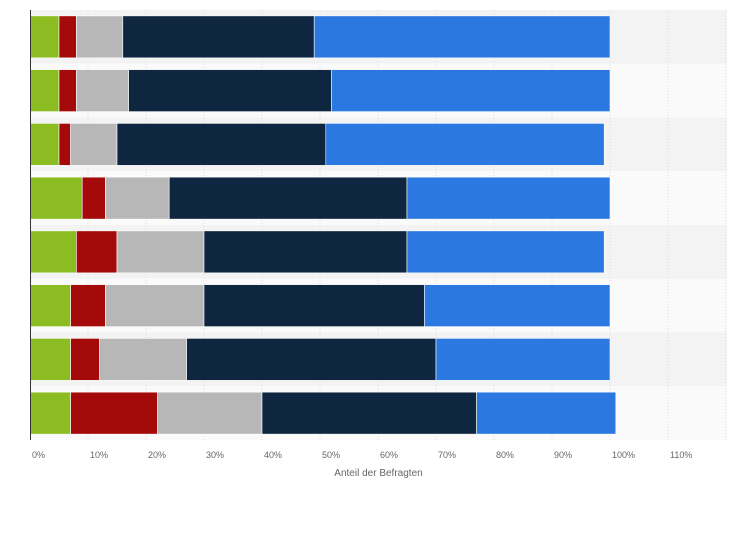  What do you see at coordinates (273, 455) in the screenshot?
I see `x-tick-label: 40%` at bounding box center [273, 455].